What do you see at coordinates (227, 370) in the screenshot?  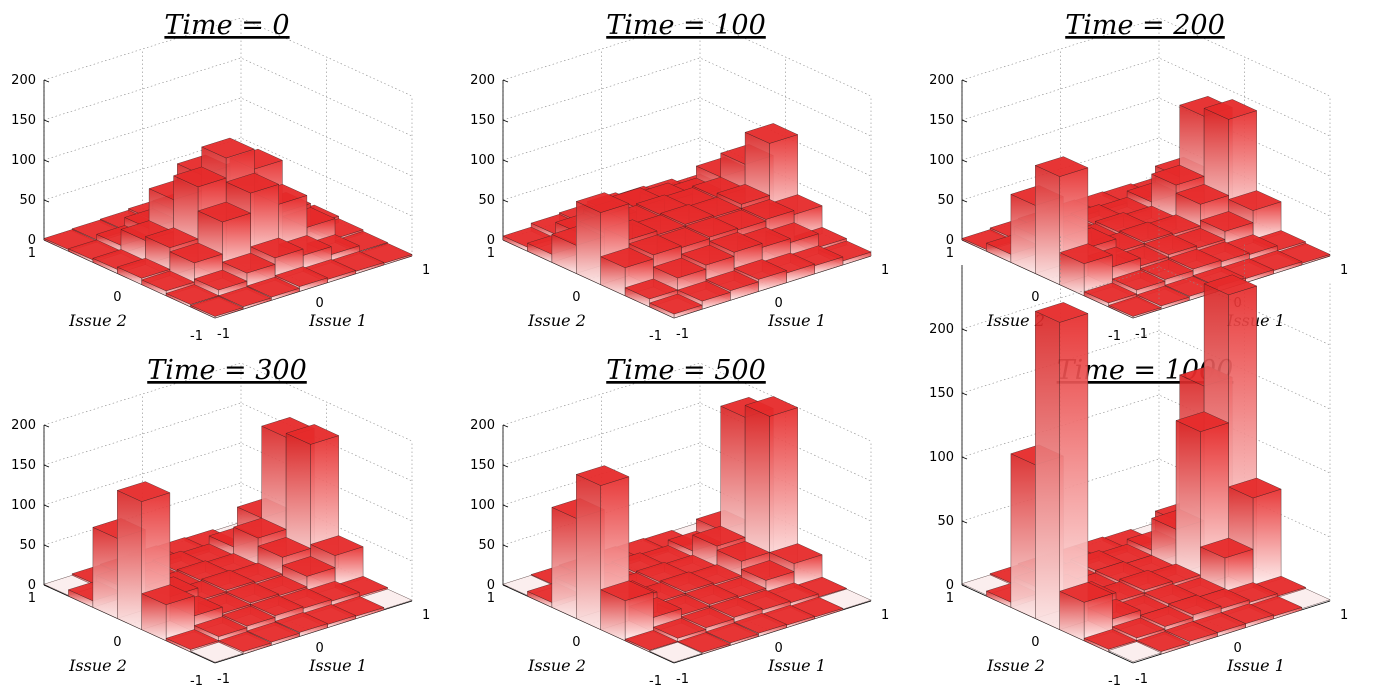 I see `panel-title: Time = 300` at bounding box center [227, 370].